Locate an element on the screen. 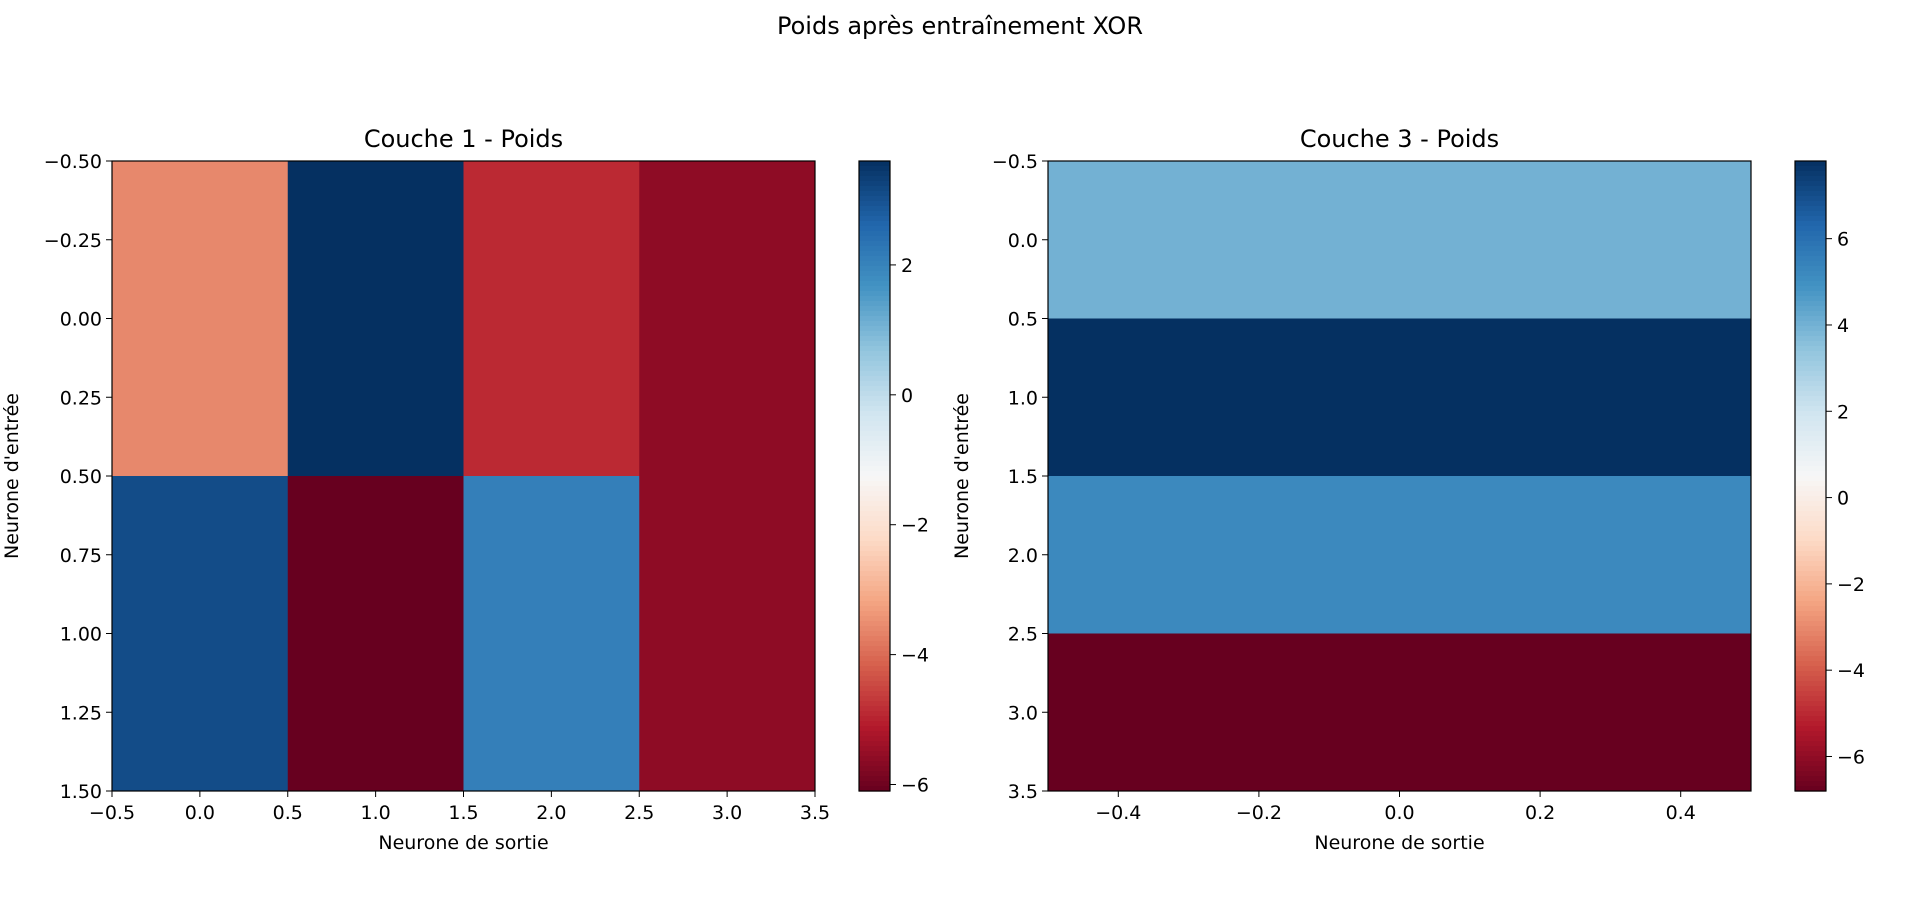 This screenshot has width=1919, height=912. y-tick-label: 1.0 is located at coordinates (1023, 398).